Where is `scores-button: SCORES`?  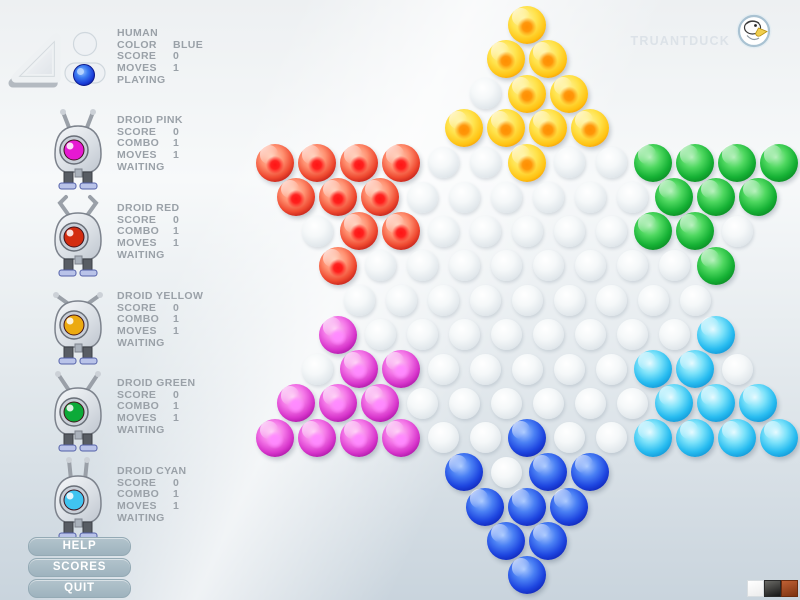 scores-button: SCORES is located at coordinates (79, 567).